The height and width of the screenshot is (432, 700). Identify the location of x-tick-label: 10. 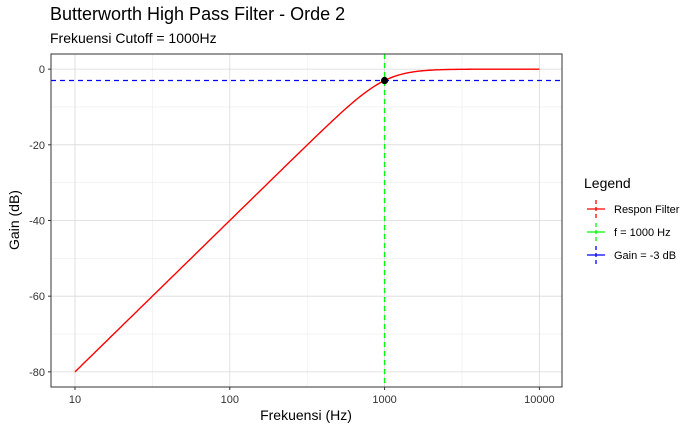
(75, 400).